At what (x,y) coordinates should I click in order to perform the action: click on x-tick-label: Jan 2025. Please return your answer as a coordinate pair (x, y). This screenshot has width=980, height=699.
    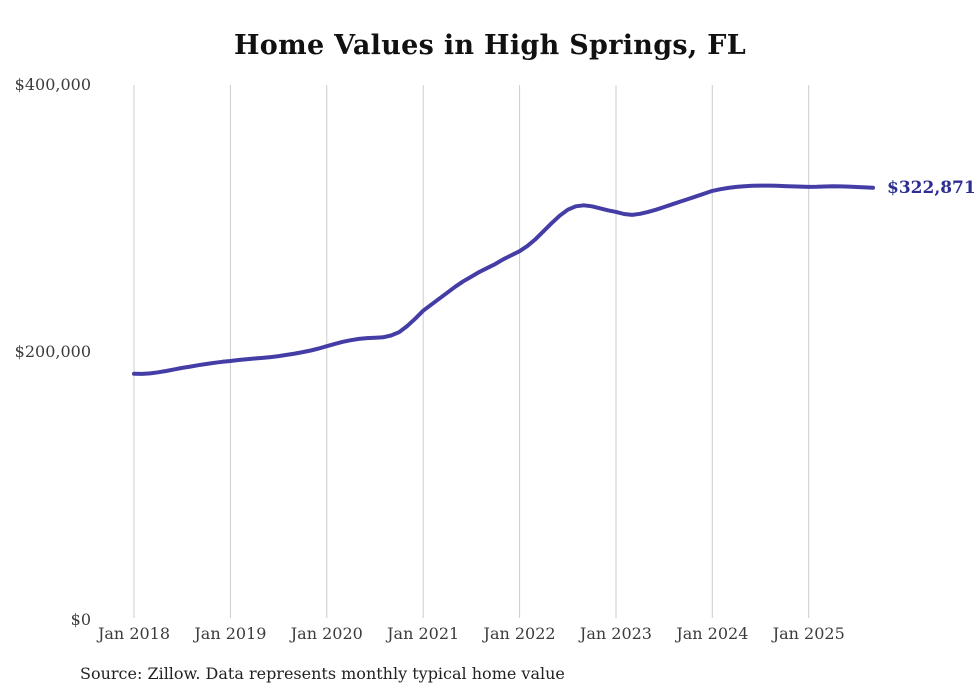
    Looking at the image, I should click on (808, 633).